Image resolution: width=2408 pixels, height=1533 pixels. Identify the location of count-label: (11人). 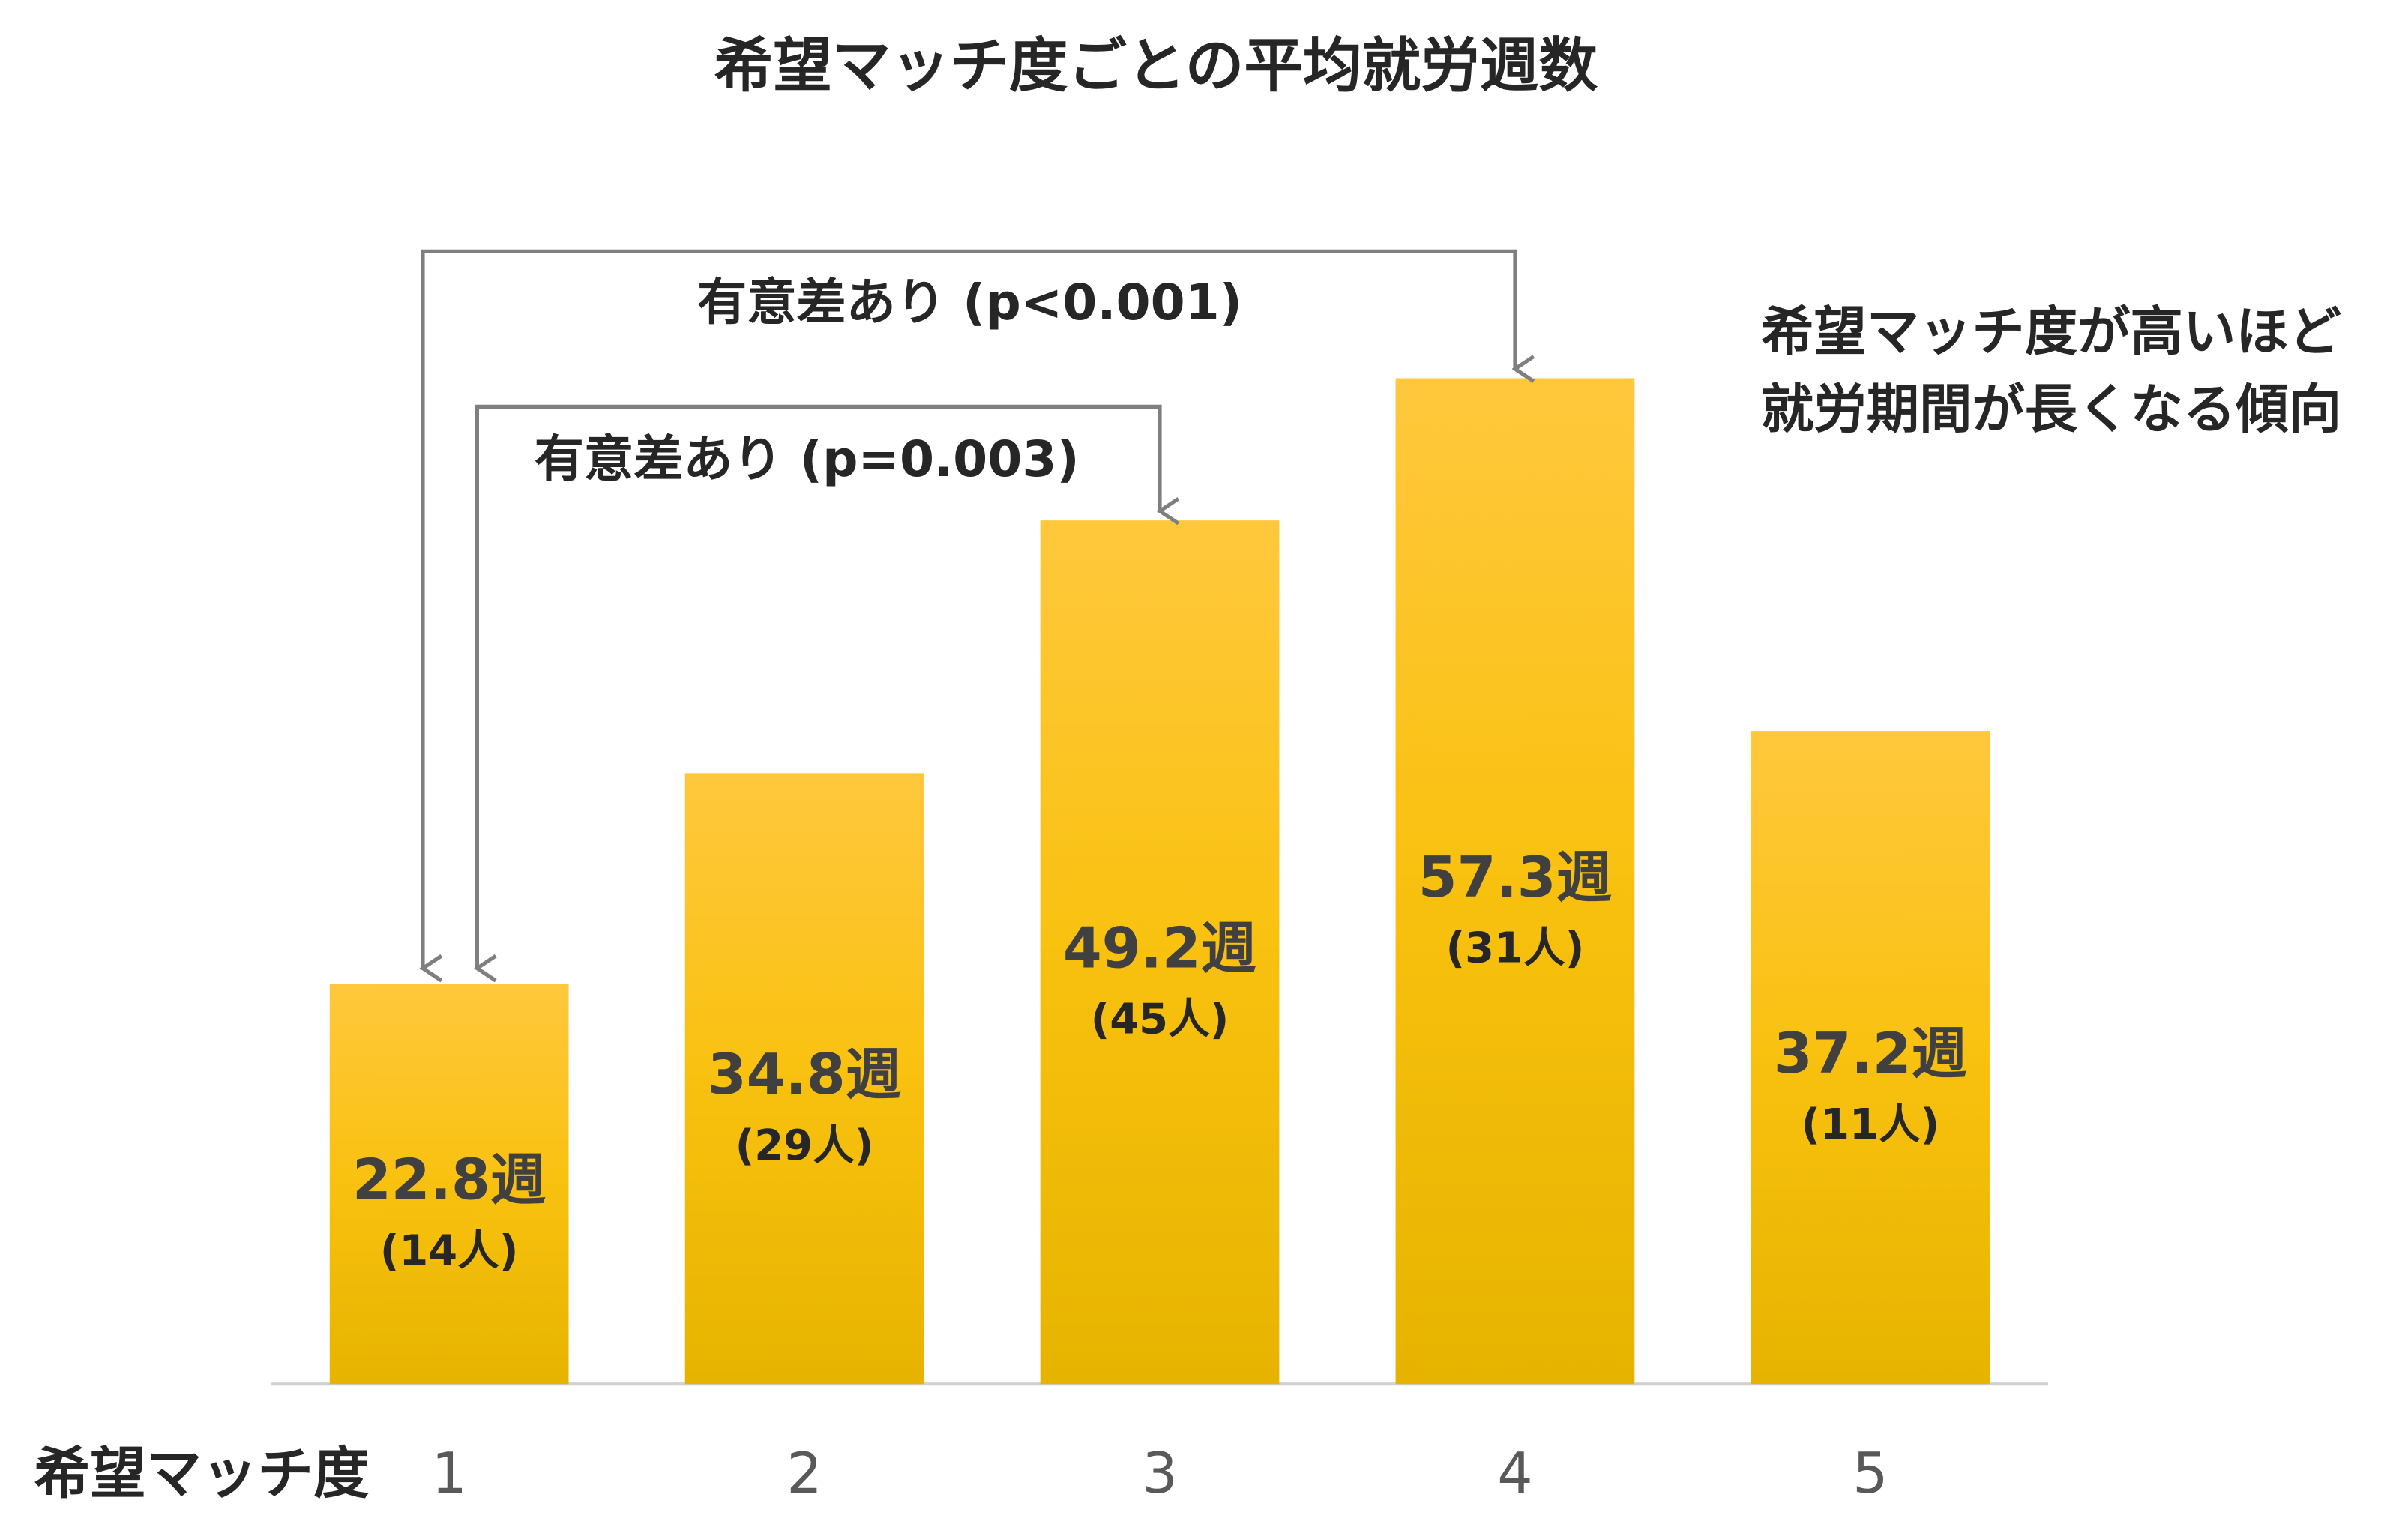
(1871, 1124).